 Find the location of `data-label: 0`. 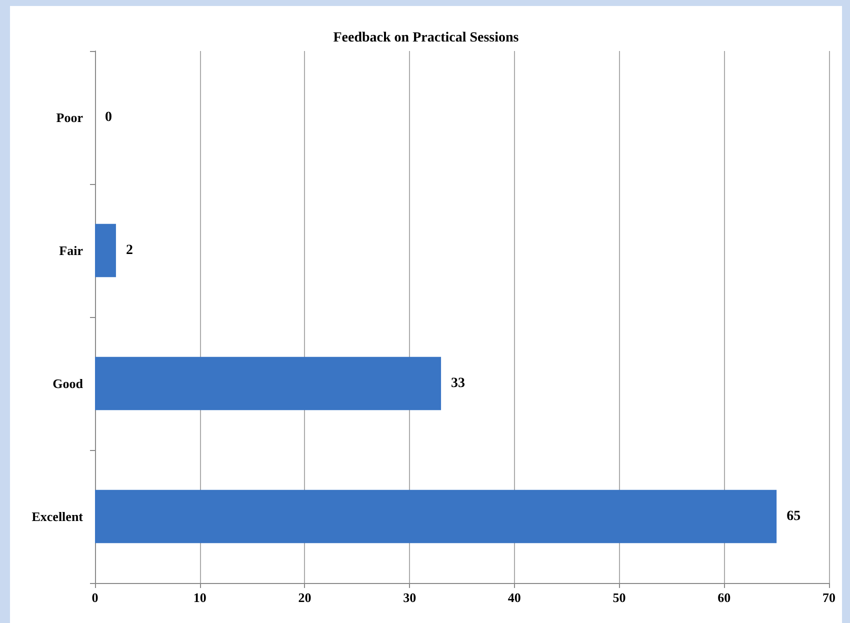

data-label: 0 is located at coordinates (108, 117).